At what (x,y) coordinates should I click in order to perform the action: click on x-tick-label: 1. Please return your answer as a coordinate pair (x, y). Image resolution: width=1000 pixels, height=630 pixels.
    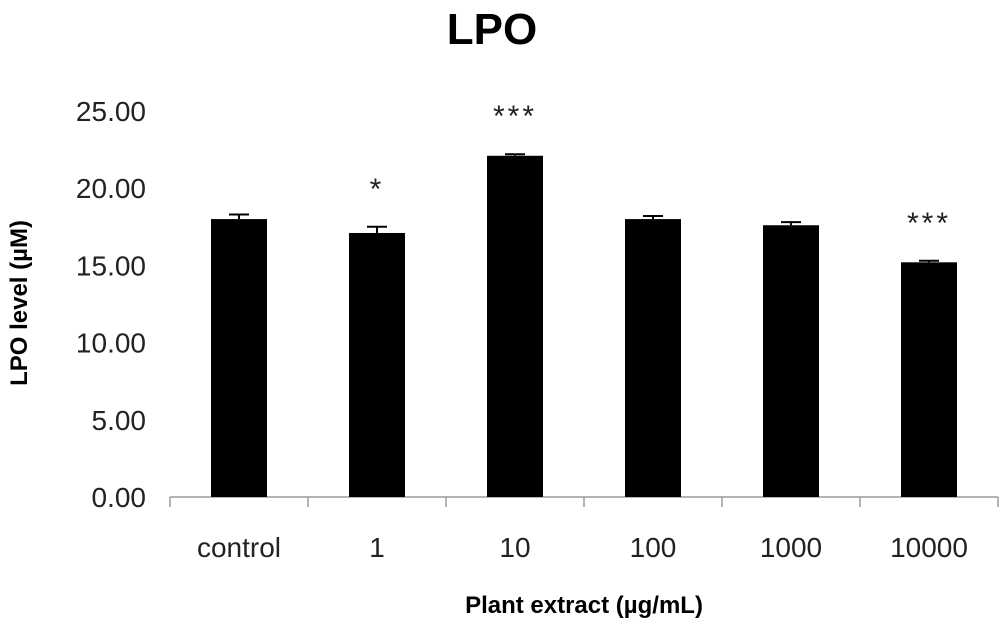
    Looking at the image, I should click on (377, 547).